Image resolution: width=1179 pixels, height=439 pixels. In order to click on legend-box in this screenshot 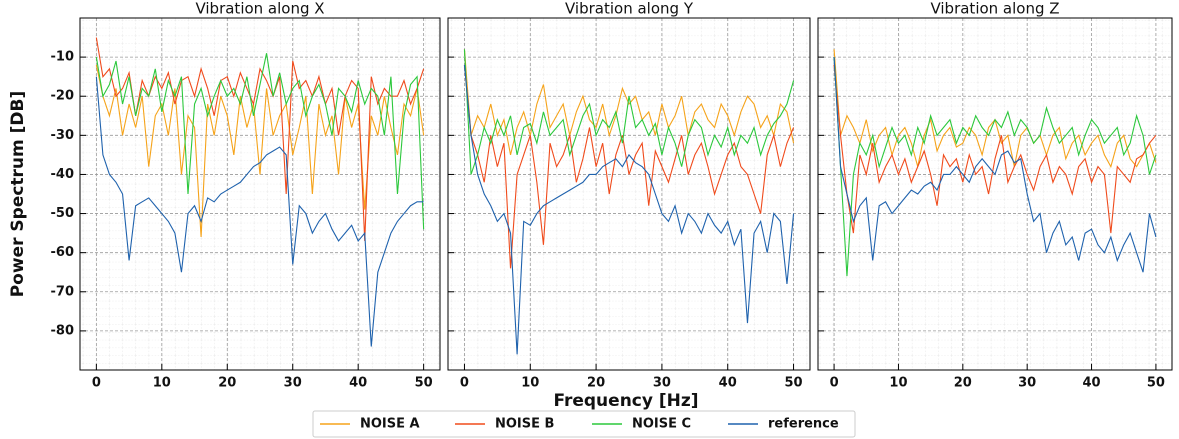, I will do `click(584, 424)`.